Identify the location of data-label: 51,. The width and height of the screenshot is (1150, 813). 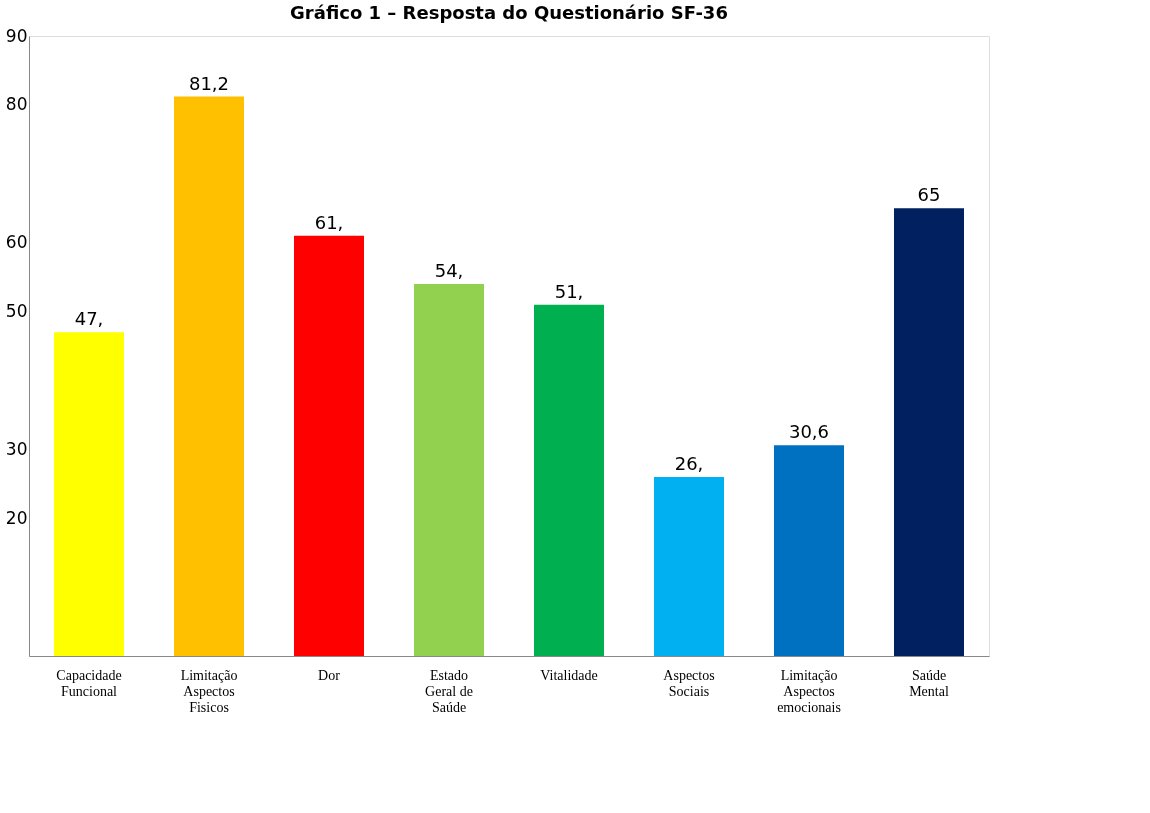
(569, 291).